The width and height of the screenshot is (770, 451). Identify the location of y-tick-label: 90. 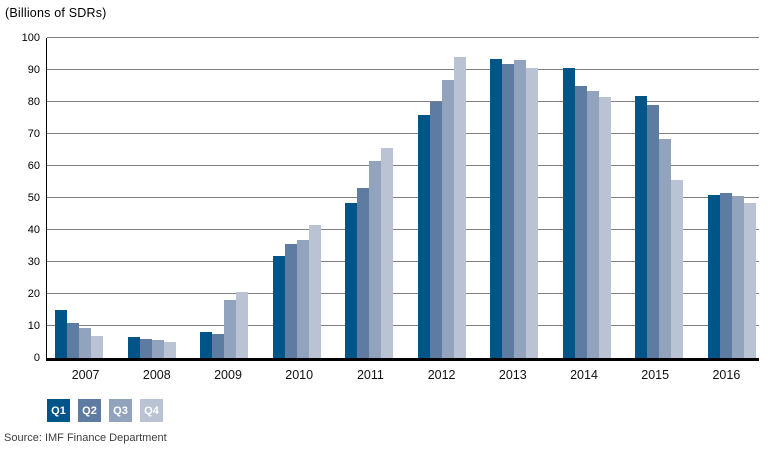
(33, 70).